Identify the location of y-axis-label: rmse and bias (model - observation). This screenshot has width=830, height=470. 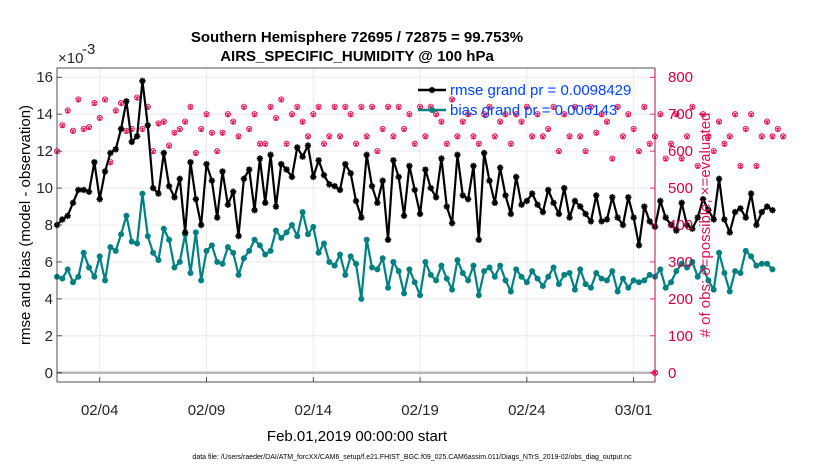
(25, 225).